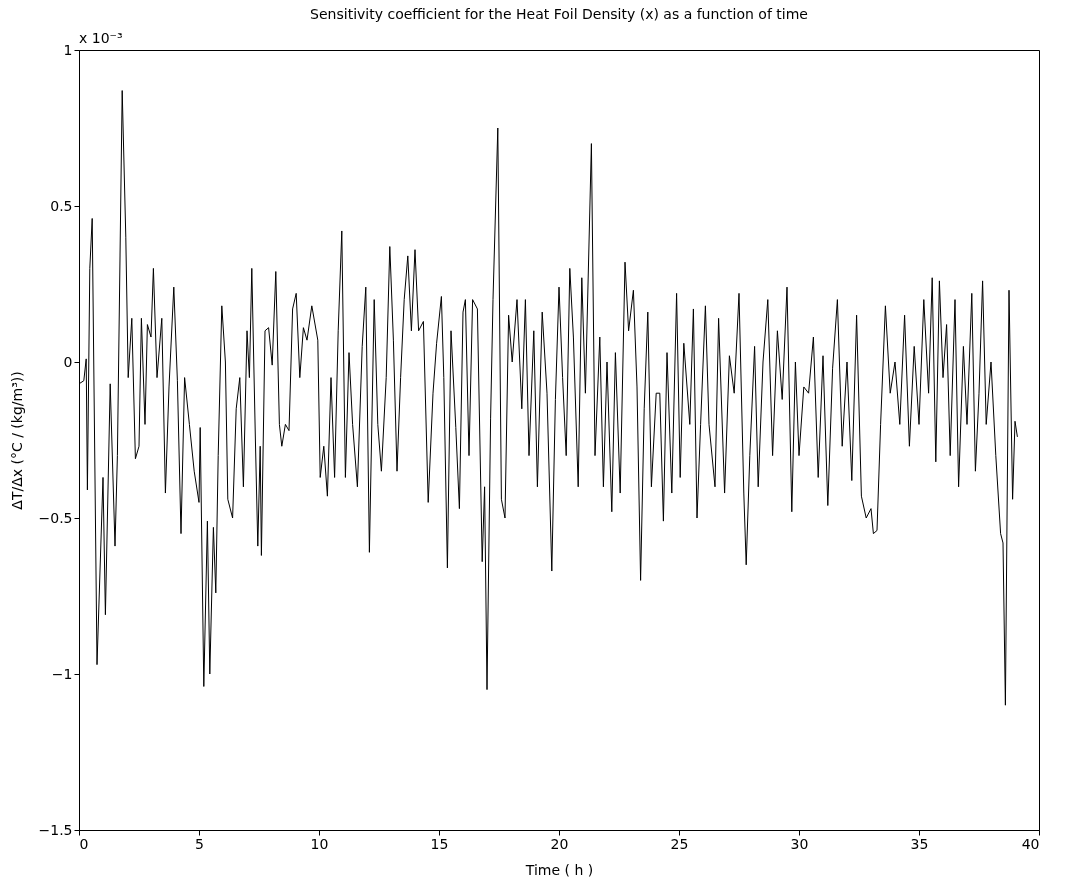  I want to click on x-tick-label: 10, so click(319, 843).